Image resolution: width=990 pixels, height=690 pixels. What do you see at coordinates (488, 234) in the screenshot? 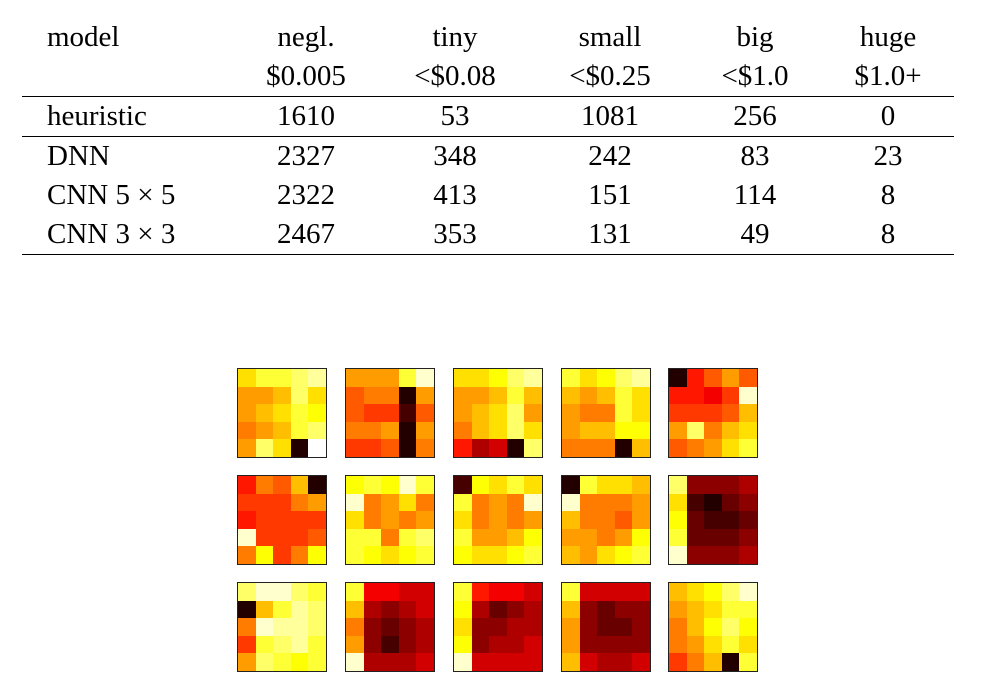
I see `table-row-cnn3: CNN 3 × 3 2467 353 131 49 8` at bounding box center [488, 234].